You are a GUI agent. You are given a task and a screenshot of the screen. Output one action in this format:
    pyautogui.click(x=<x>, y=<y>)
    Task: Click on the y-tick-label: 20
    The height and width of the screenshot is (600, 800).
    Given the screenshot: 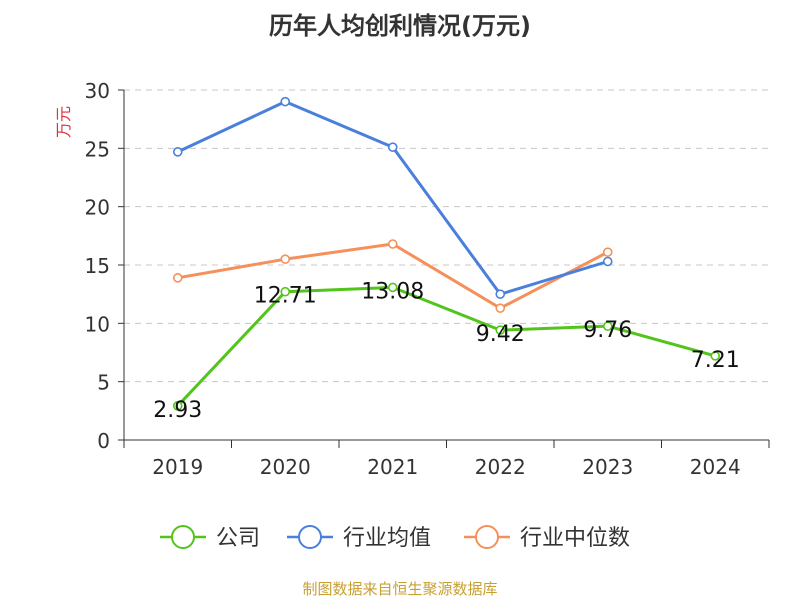 What is the action you would take?
    pyautogui.click(x=97, y=208)
    